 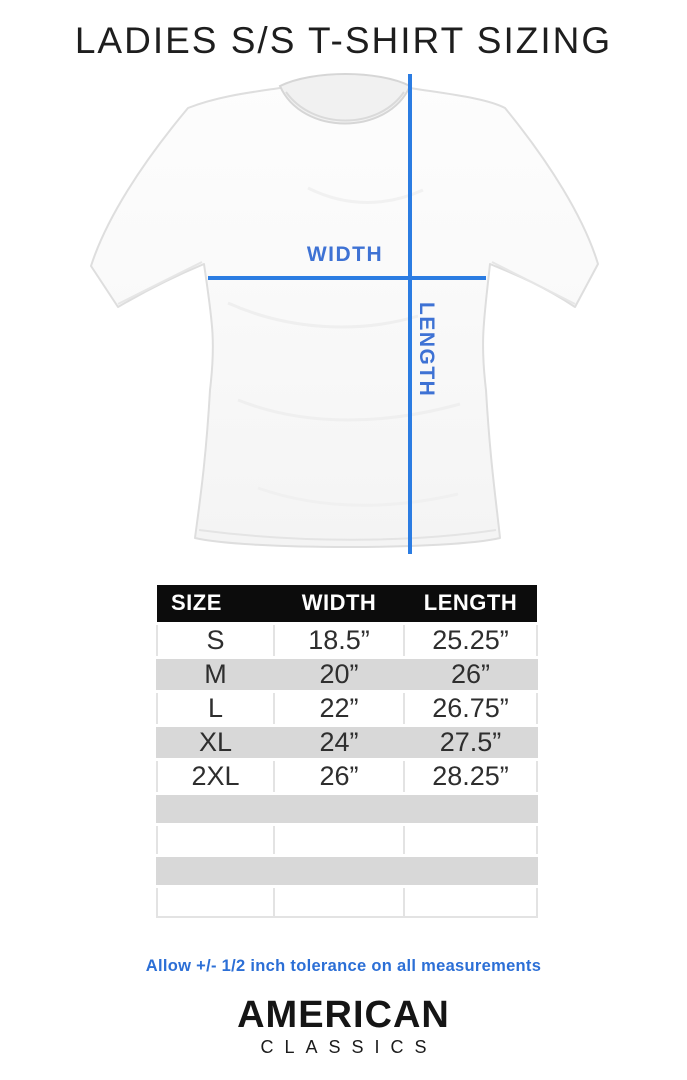 What do you see at coordinates (347, 278) in the screenshot?
I see `width-measure-line` at bounding box center [347, 278].